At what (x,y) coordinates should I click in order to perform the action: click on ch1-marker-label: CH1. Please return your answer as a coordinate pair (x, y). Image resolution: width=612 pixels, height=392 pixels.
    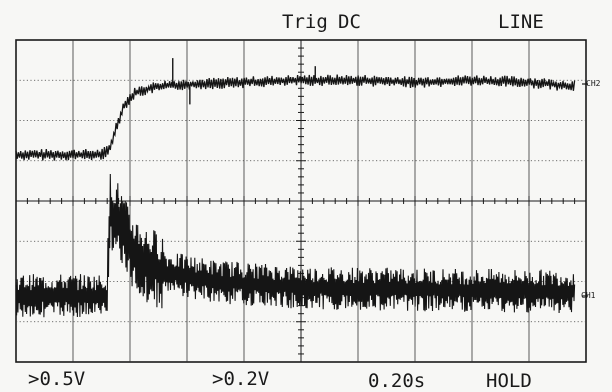
    Looking at the image, I should click on (588, 295).